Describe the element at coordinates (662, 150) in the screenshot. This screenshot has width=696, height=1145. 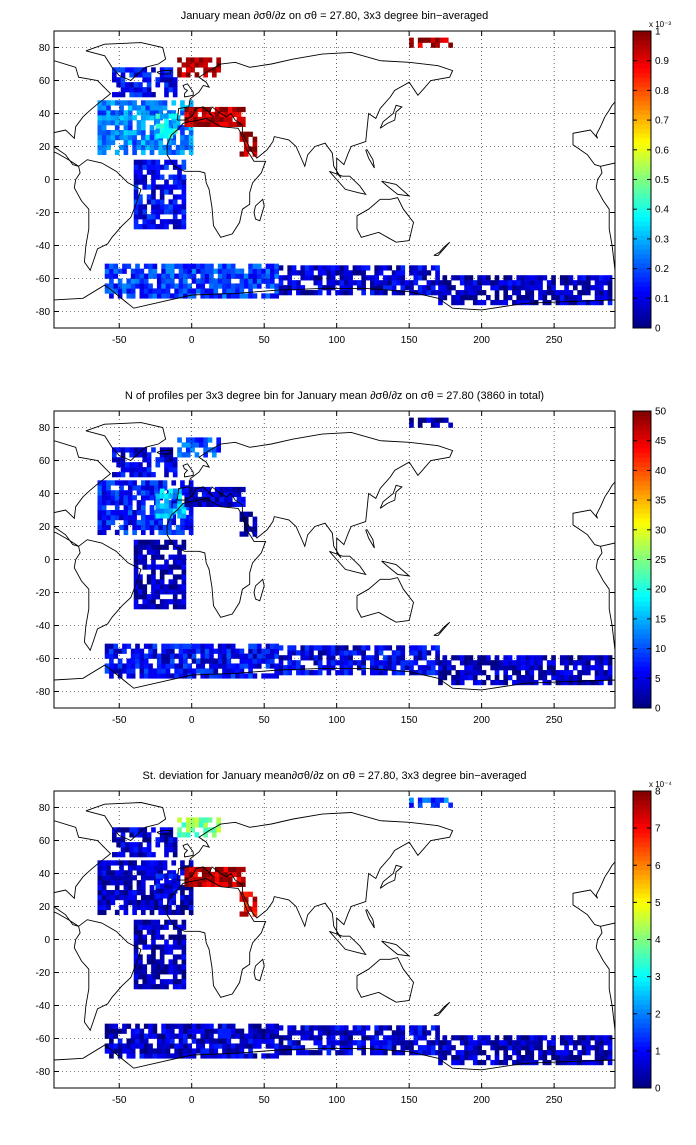
I see `colorbar-tick-label: 0.6` at that location.